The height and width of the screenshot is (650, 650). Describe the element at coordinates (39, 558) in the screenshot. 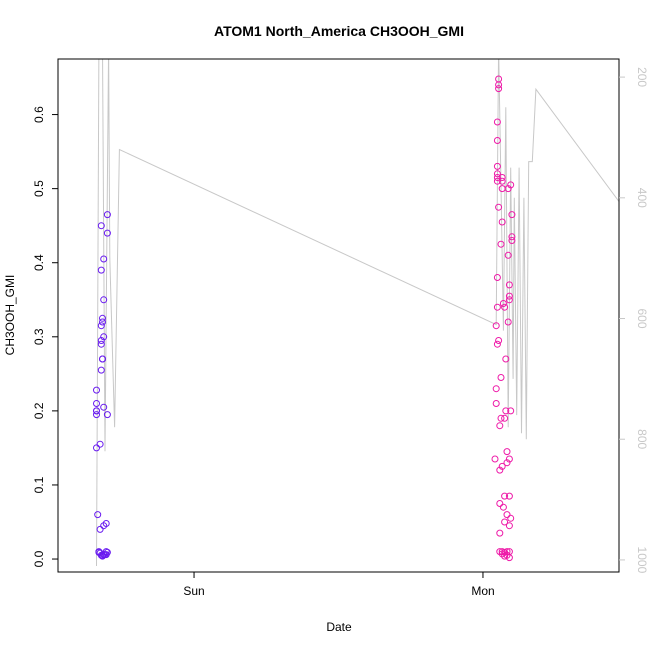

I see `y-tick-label: 0.0` at that location.